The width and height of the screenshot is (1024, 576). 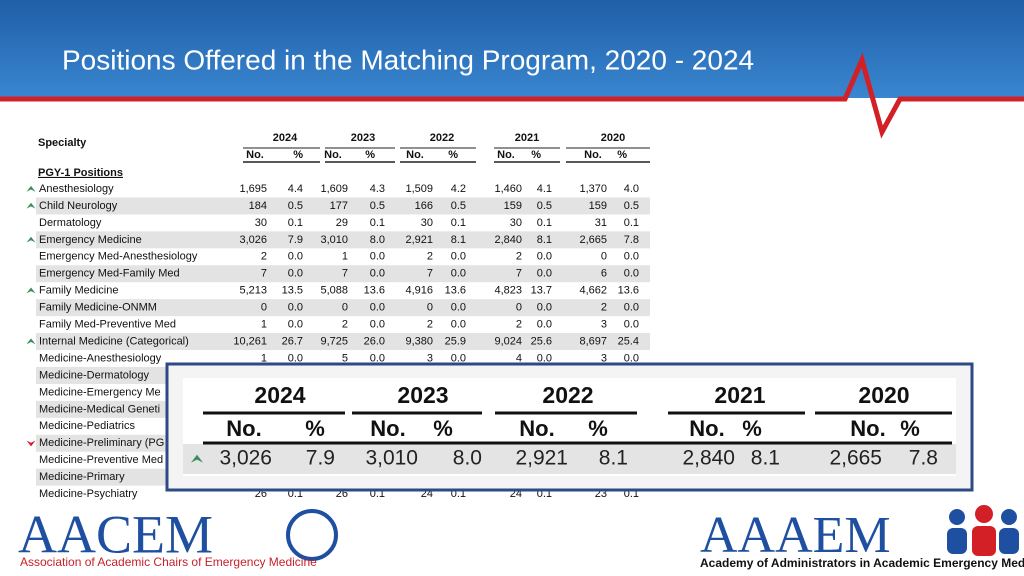 What do you see at coordinates (377, 189) in the screenshot?
I see `cell: 4.3` at bounding box center [377, 189].